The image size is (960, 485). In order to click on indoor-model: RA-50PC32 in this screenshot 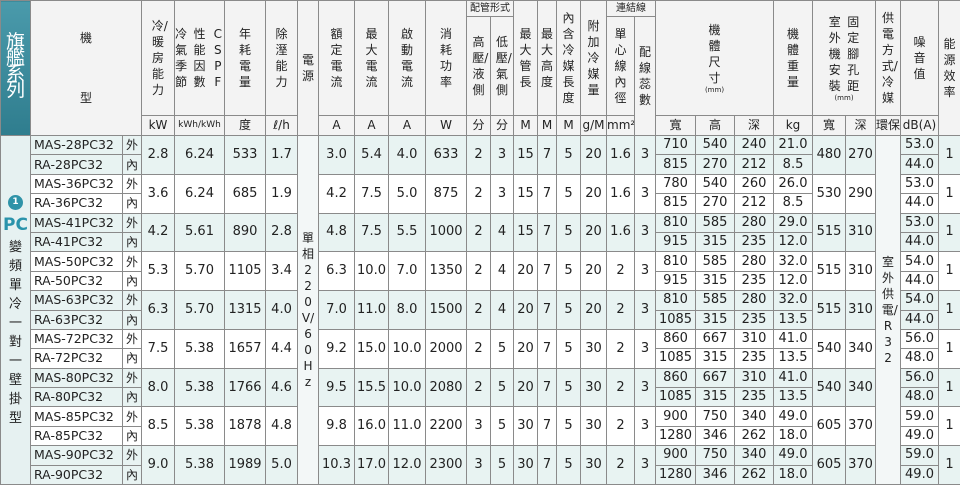, I will do `click(77, 280)`.